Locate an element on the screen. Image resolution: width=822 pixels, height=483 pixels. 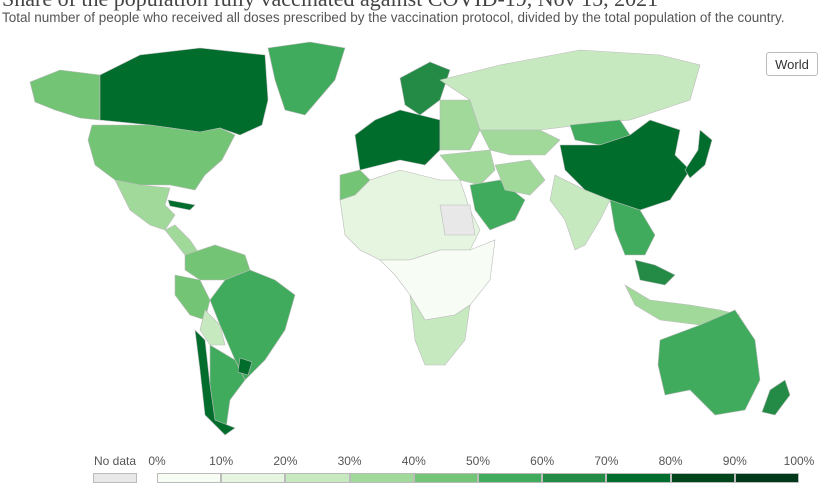
country-alaska is located at coordinates (65, 95).